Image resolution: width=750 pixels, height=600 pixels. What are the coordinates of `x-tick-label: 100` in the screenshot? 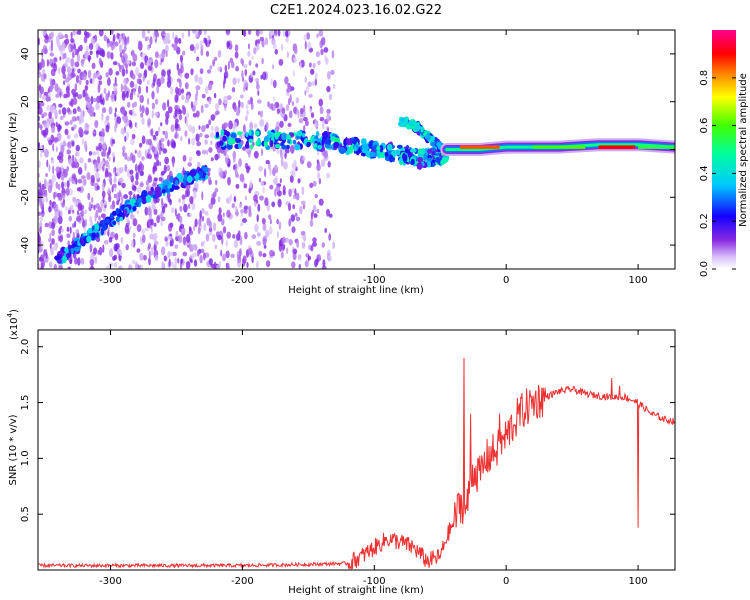 It's located at (638, 581).